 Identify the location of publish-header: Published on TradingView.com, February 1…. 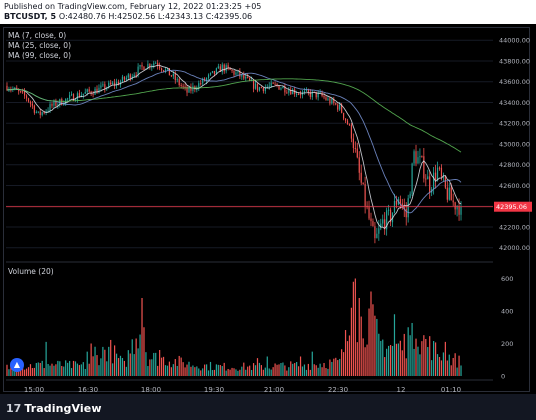
(268, 12).